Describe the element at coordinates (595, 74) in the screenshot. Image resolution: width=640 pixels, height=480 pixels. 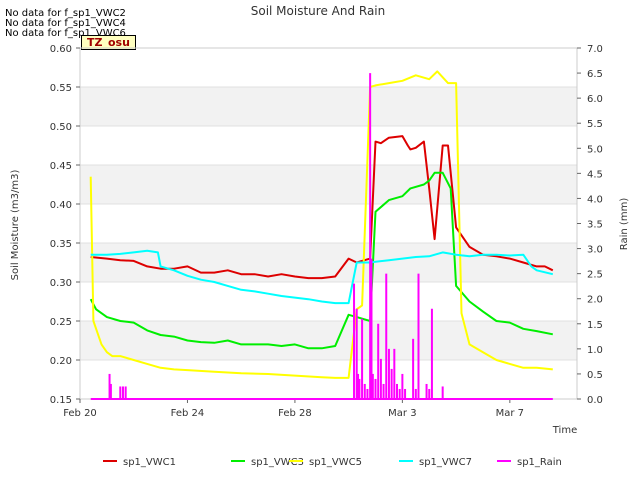
I see `y2-tick-label: 6.5` at that location.